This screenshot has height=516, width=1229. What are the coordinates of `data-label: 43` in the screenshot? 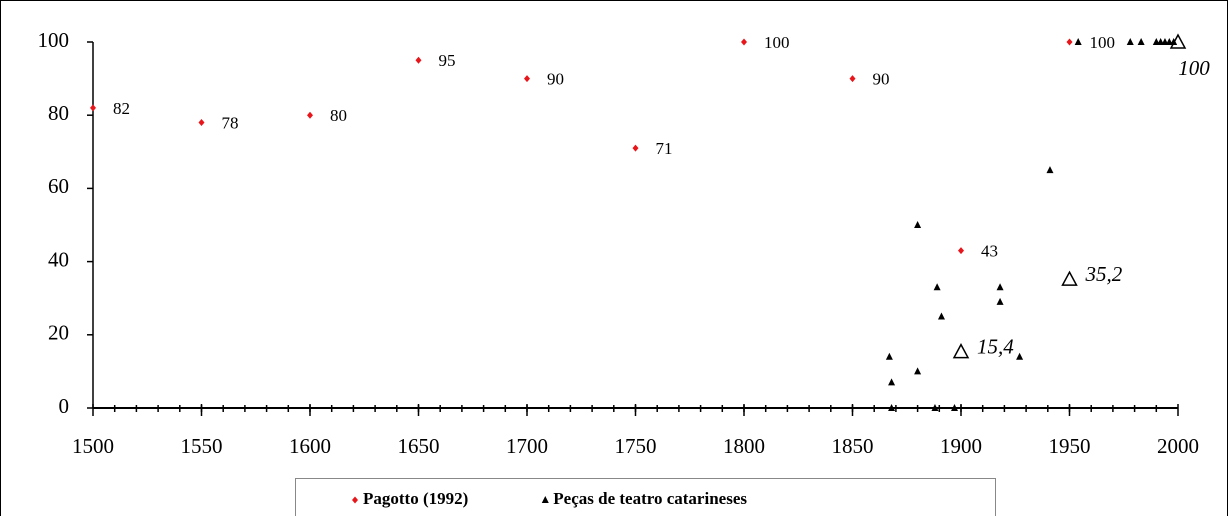 It's located at (989, 251).